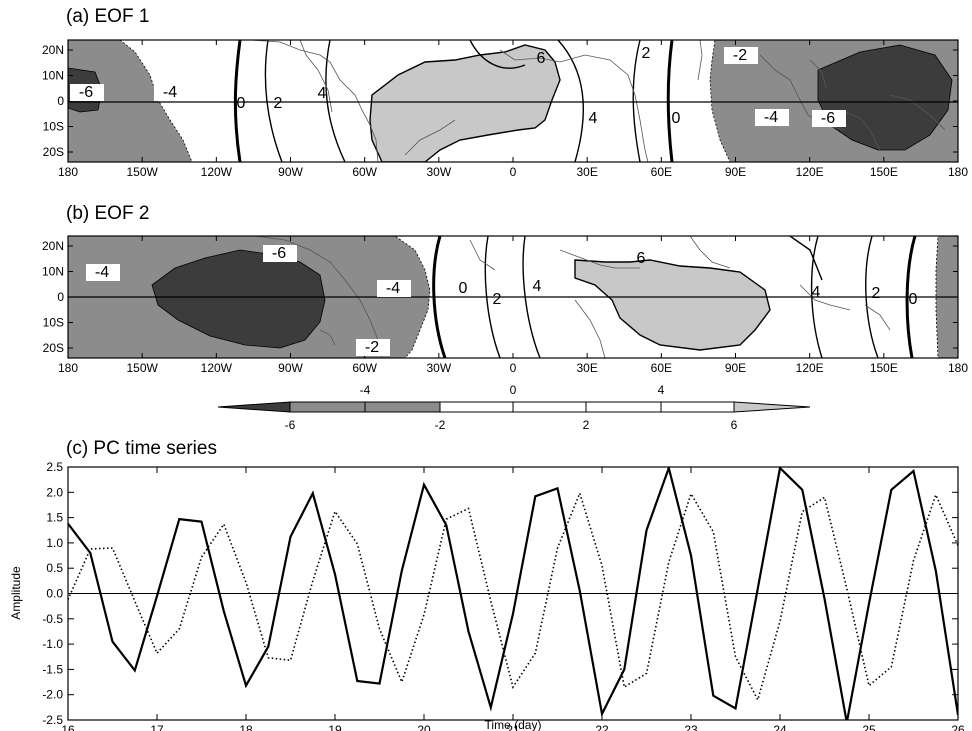  Describe the element at coordinates (734, 425) in the screenshot. I see `colorbar-bottom-label: 6` at that location.